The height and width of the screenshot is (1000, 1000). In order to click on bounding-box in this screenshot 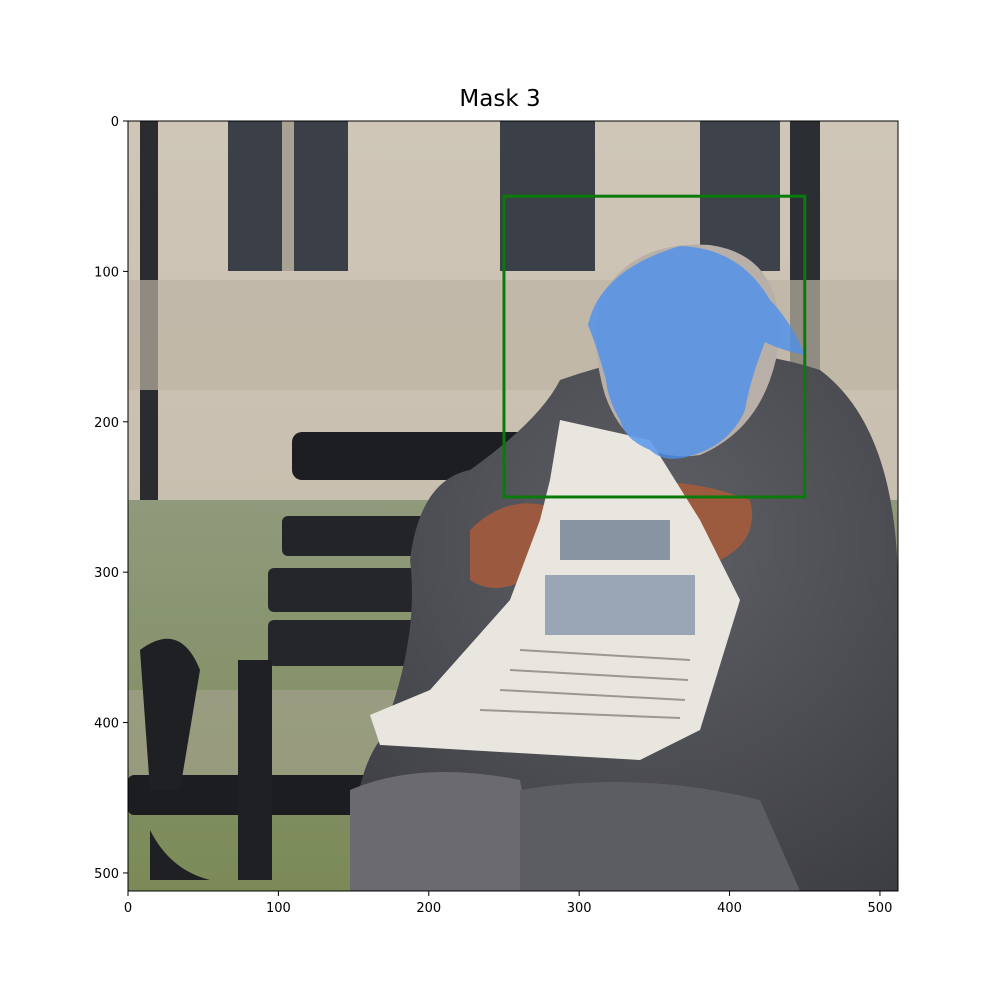, I will do `click(654, 346)`.